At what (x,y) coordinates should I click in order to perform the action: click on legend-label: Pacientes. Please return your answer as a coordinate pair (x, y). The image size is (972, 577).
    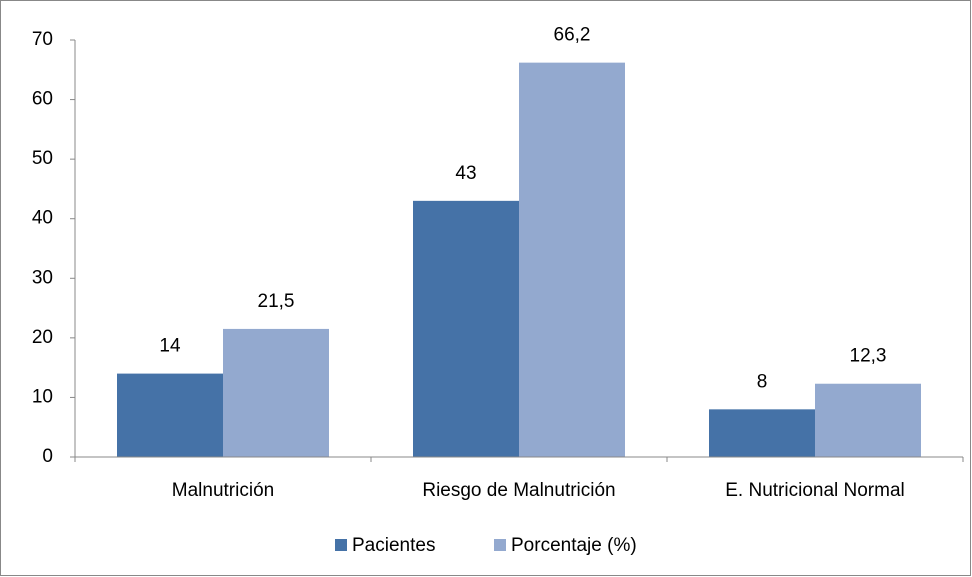
    Looking at the image, I should click on (393, 545).